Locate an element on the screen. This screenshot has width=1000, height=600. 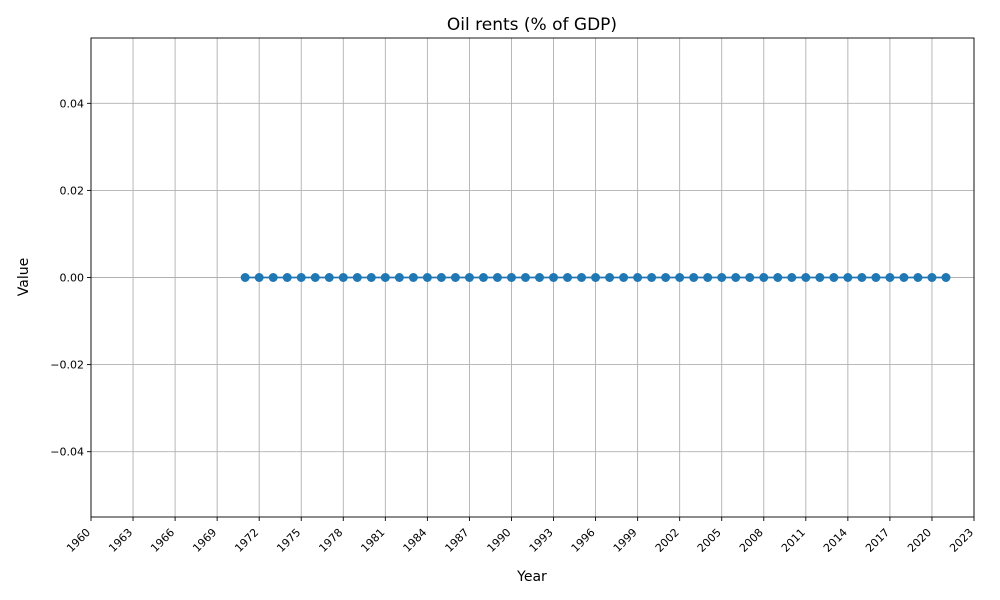
series-layer is located at coordinates (595, 277).